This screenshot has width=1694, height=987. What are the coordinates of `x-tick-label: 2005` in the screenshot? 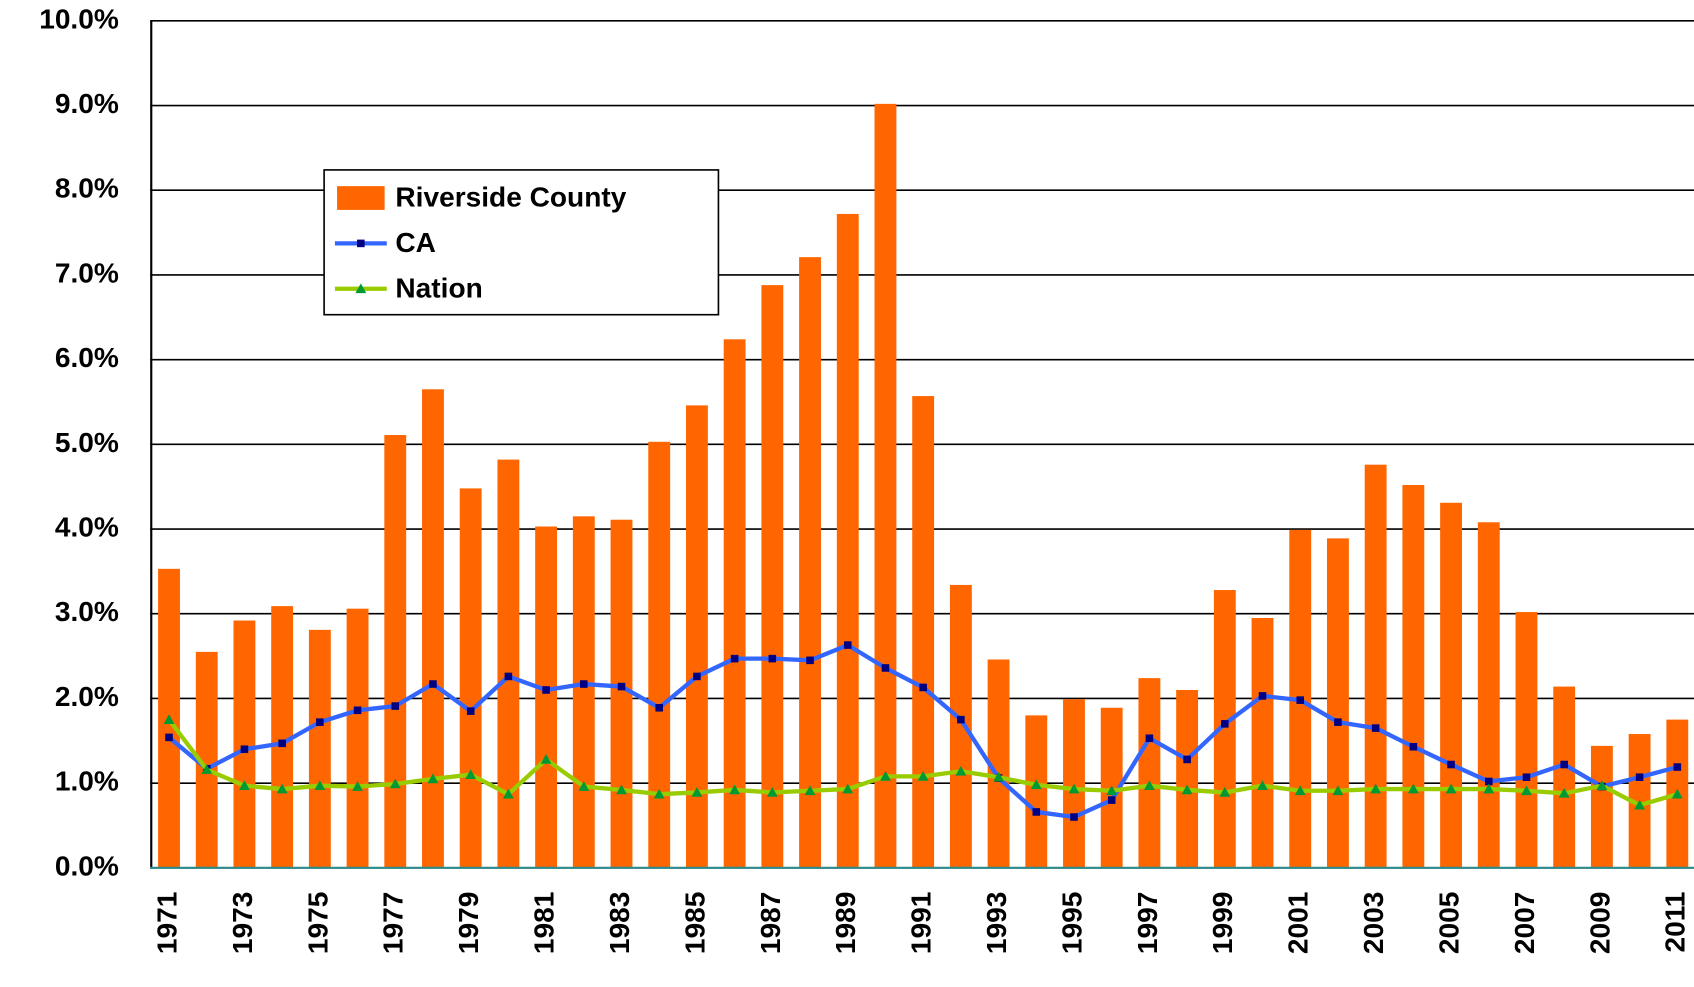 It's located at (1448, 923).